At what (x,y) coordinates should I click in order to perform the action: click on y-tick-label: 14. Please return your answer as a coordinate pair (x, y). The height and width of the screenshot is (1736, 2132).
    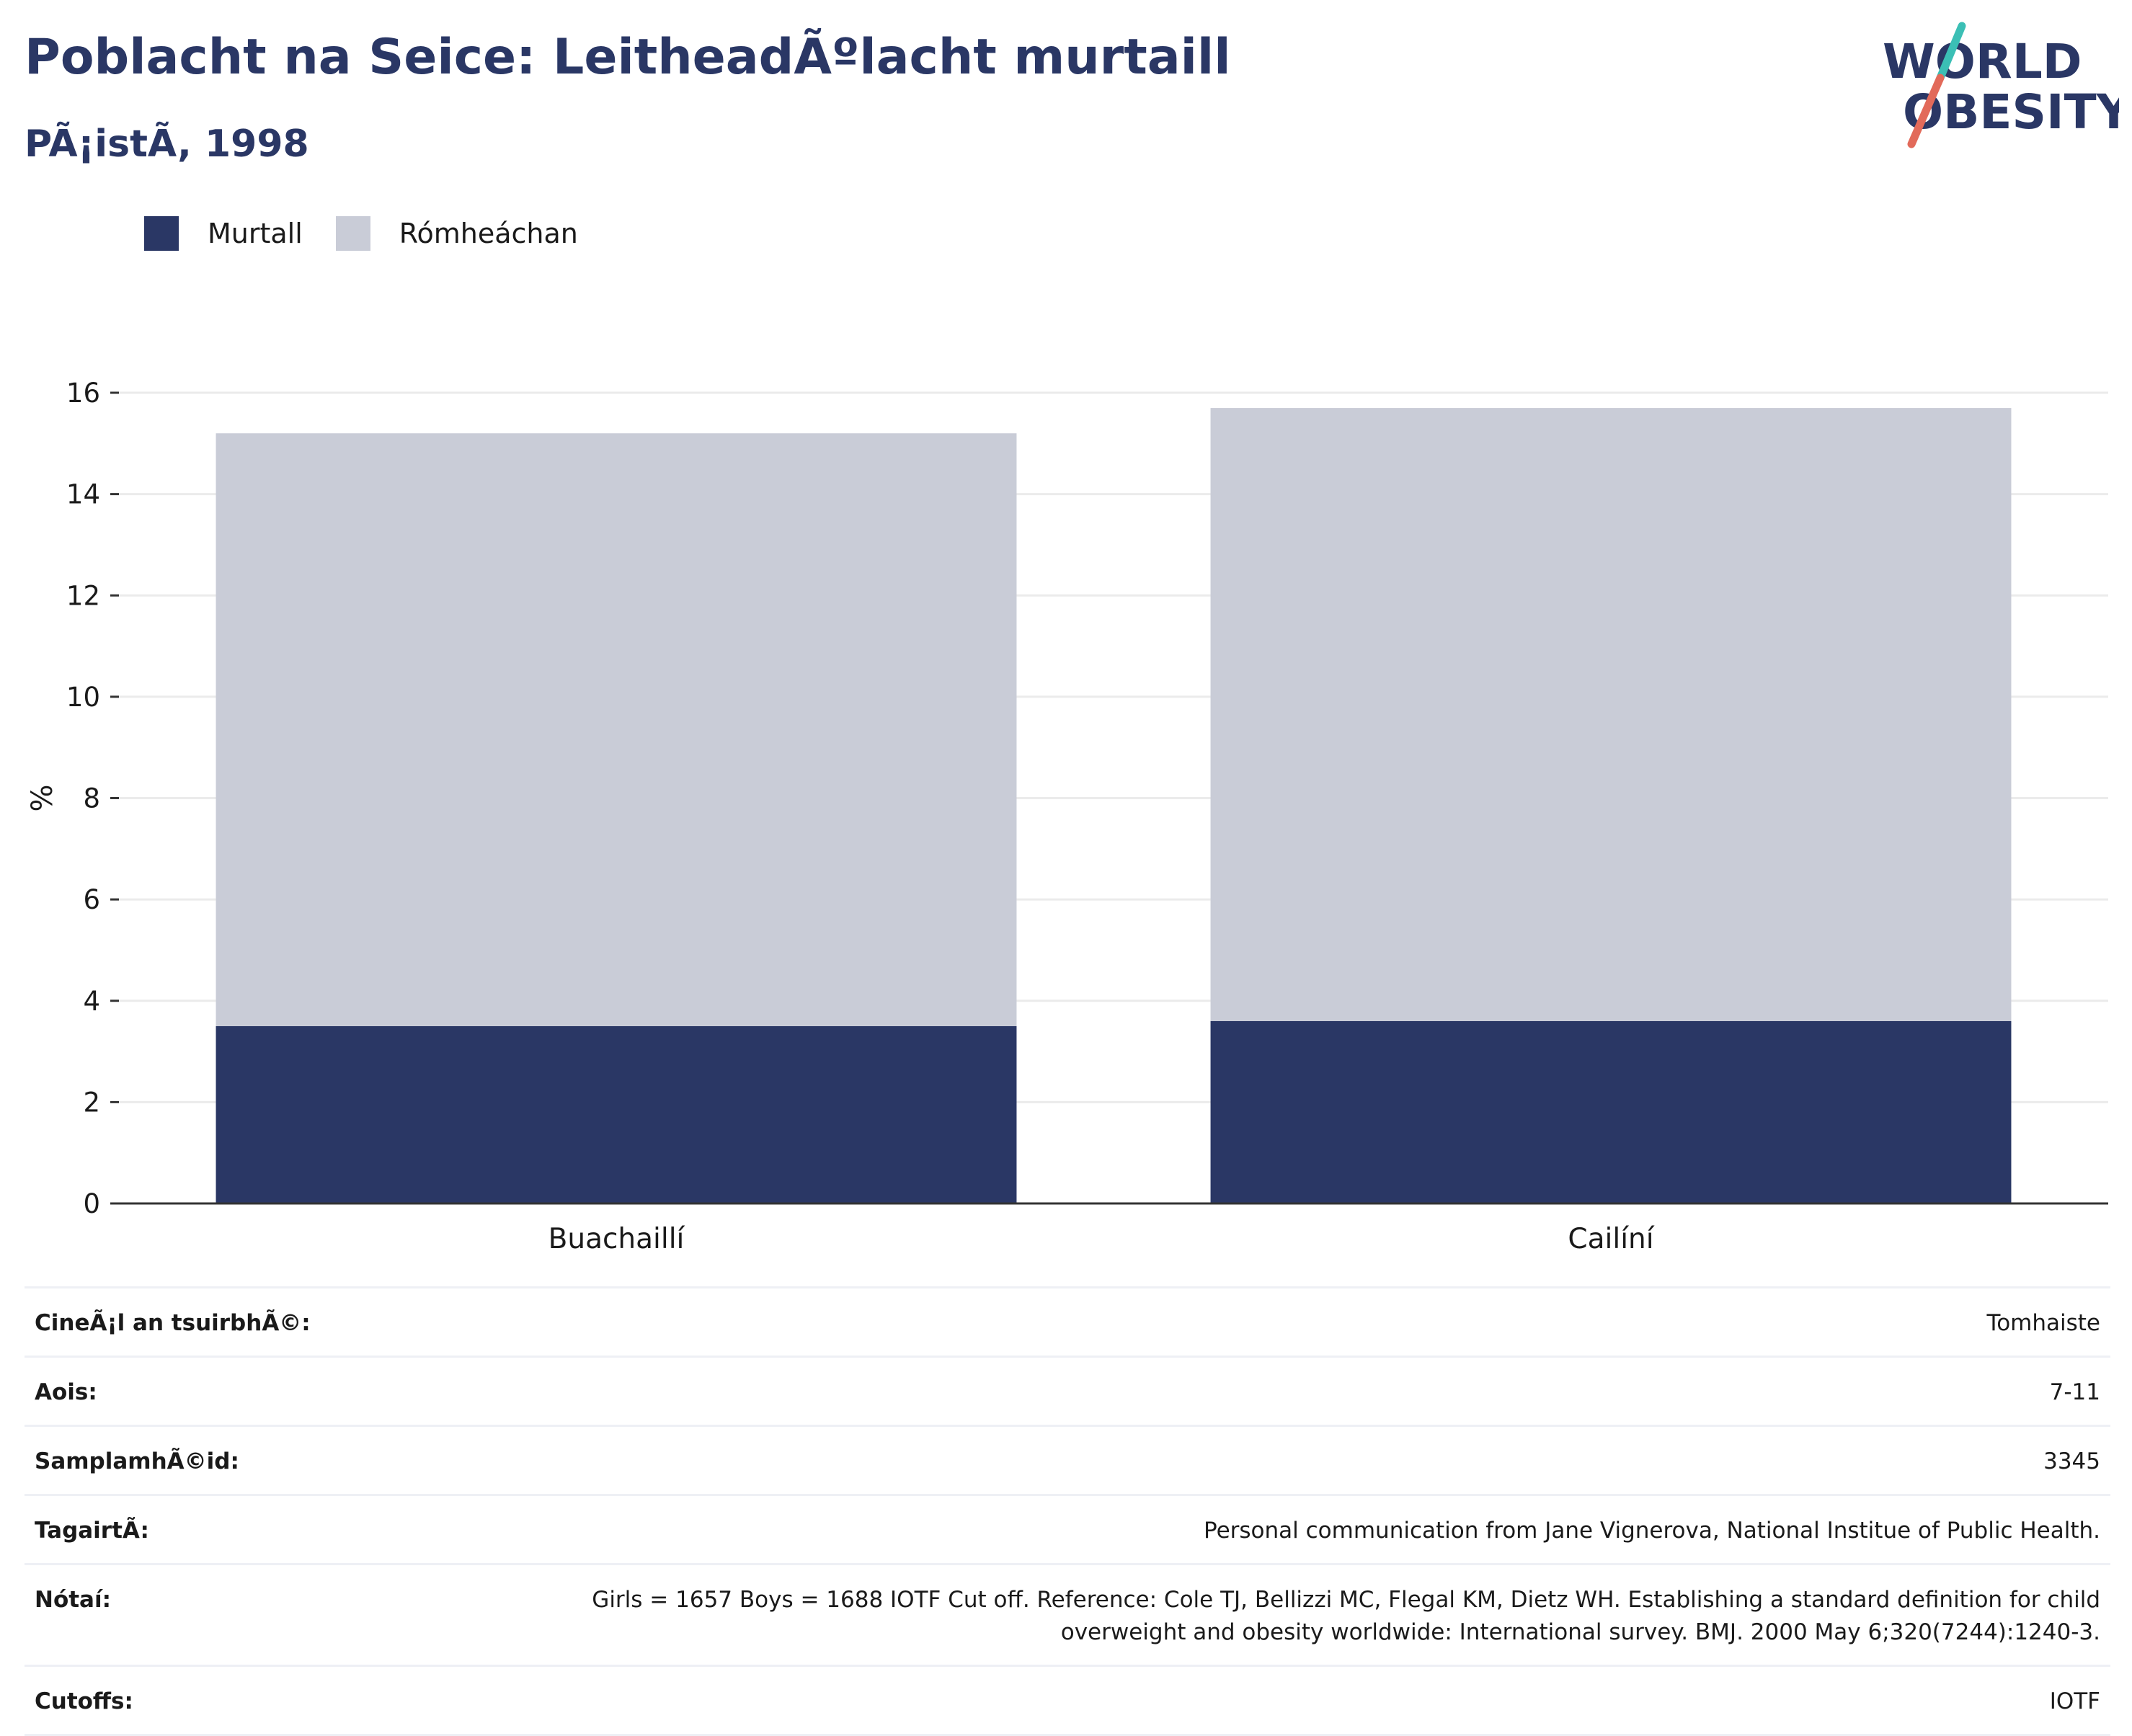
    Looking at the image, I should click on (83, 495).